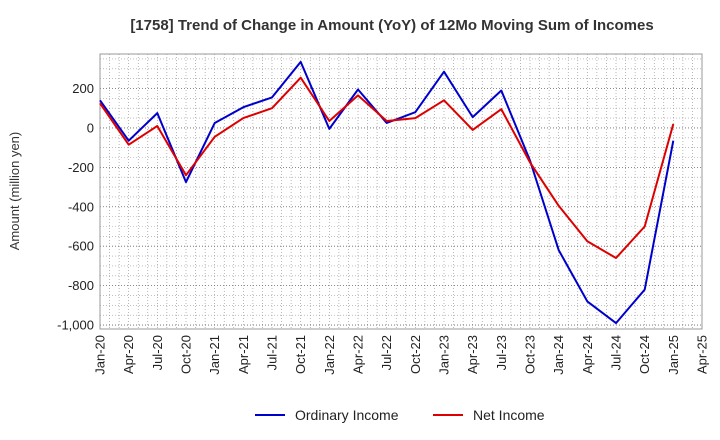 This screenshot has height=440, width=720. I want to click on x-tick-label: Jan-24, so click(558, 355).